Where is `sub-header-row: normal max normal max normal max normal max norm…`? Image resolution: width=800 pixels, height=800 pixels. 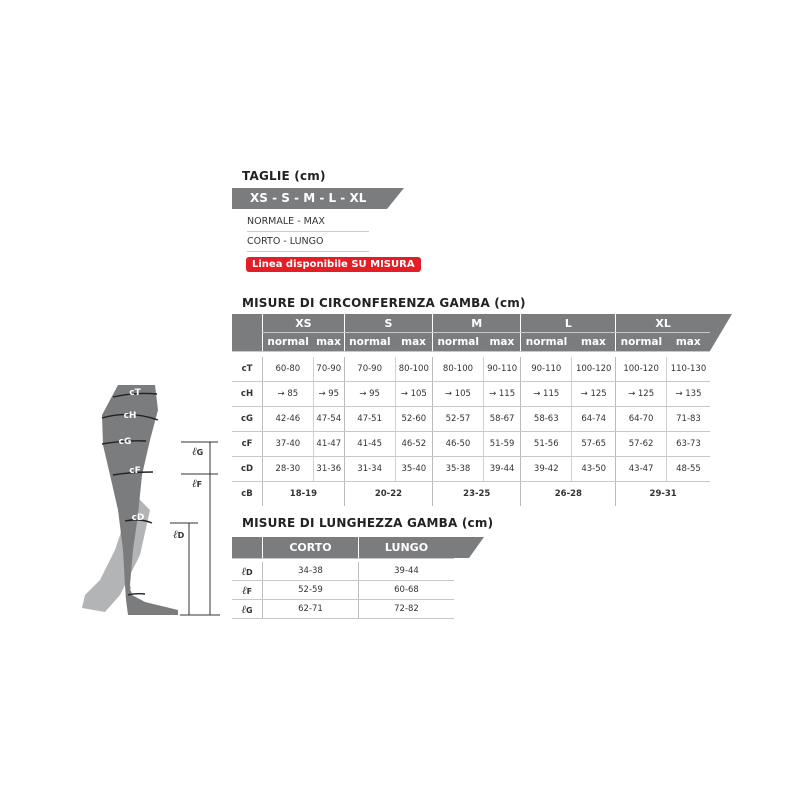 sub-header-row: normal max normal max normal max normal max norm… is located at coordinates (471, 342).